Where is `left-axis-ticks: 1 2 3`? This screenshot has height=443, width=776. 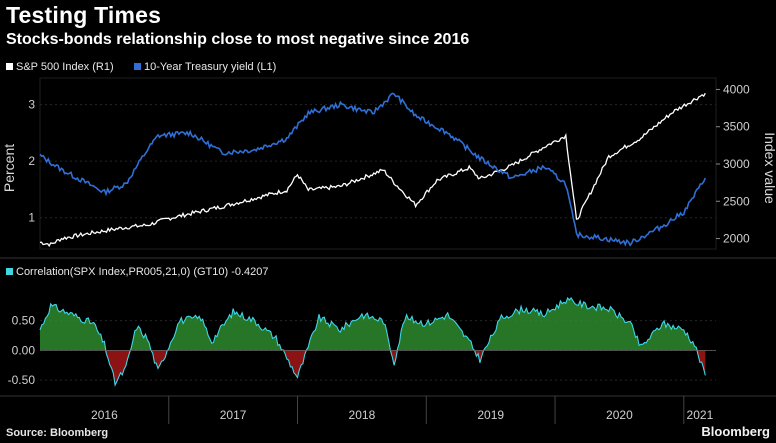
left-axis-ticks: 1 2 3 is located at coordinates (31, 161).